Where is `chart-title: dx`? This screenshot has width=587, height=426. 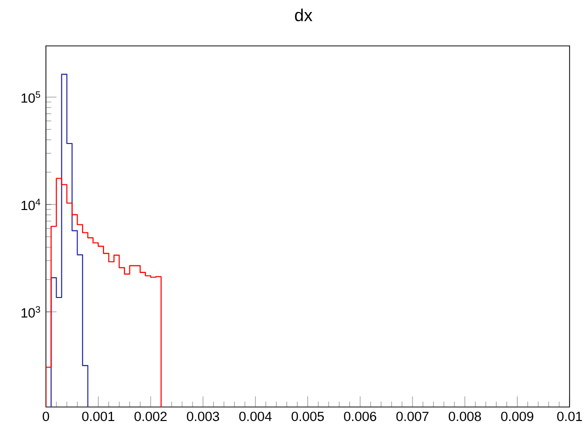
chart-title: dx is located at coordinates (303, 15).